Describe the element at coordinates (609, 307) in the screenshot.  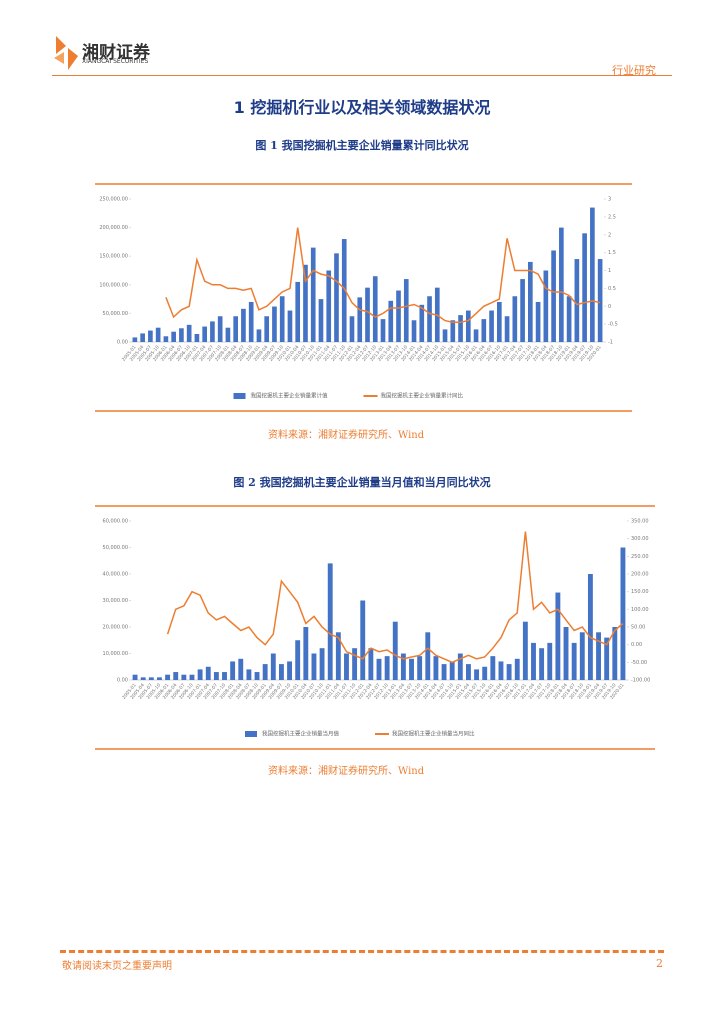
I see `y2-tick-label: 0` at that location.